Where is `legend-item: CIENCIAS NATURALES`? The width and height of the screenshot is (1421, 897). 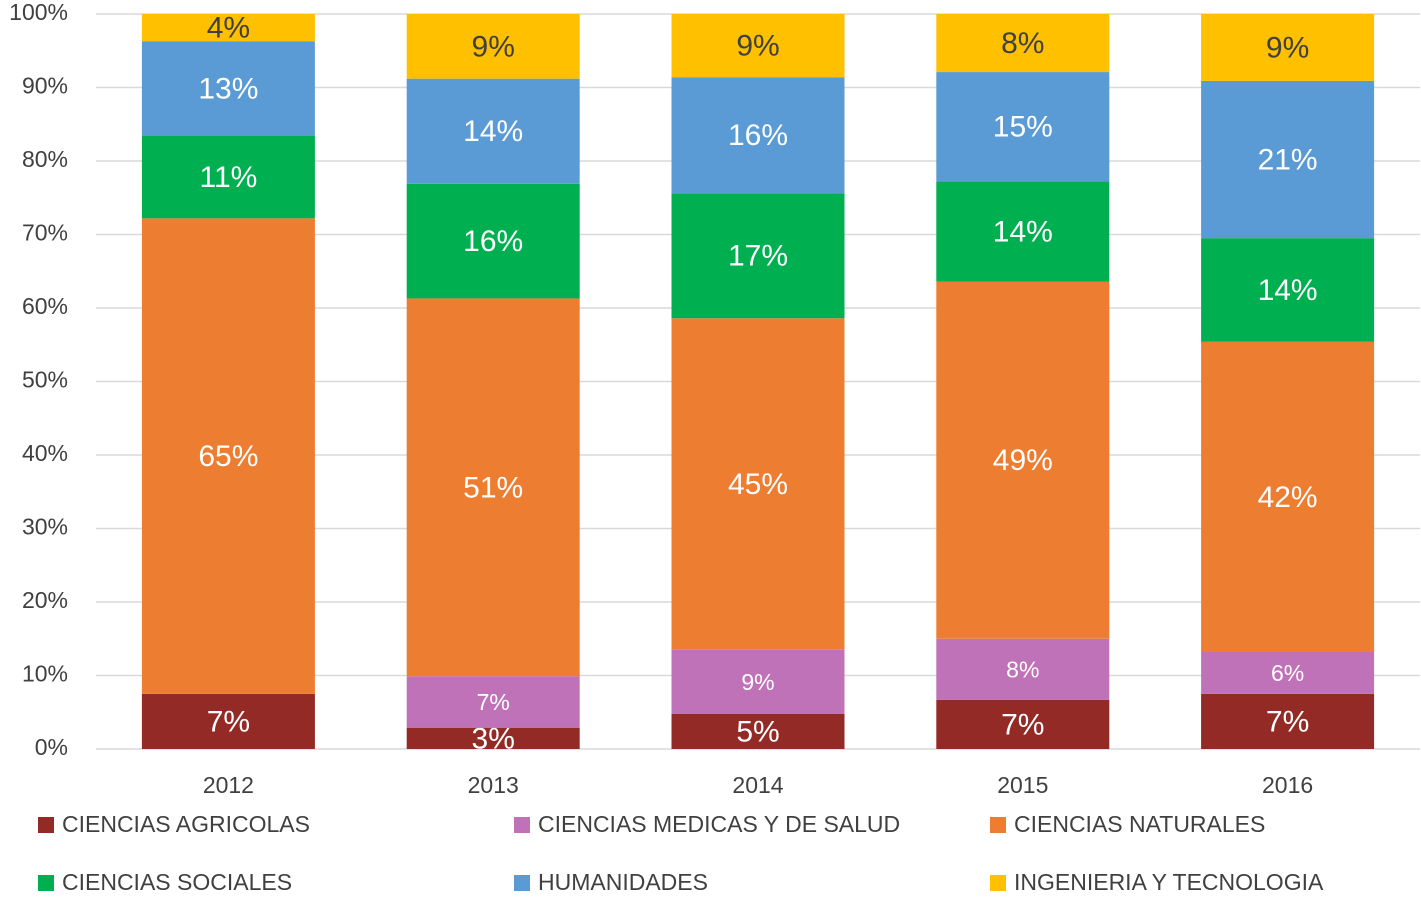 legend-item: CIENCIAS NATURALES is located at coordinates (1127, 824).